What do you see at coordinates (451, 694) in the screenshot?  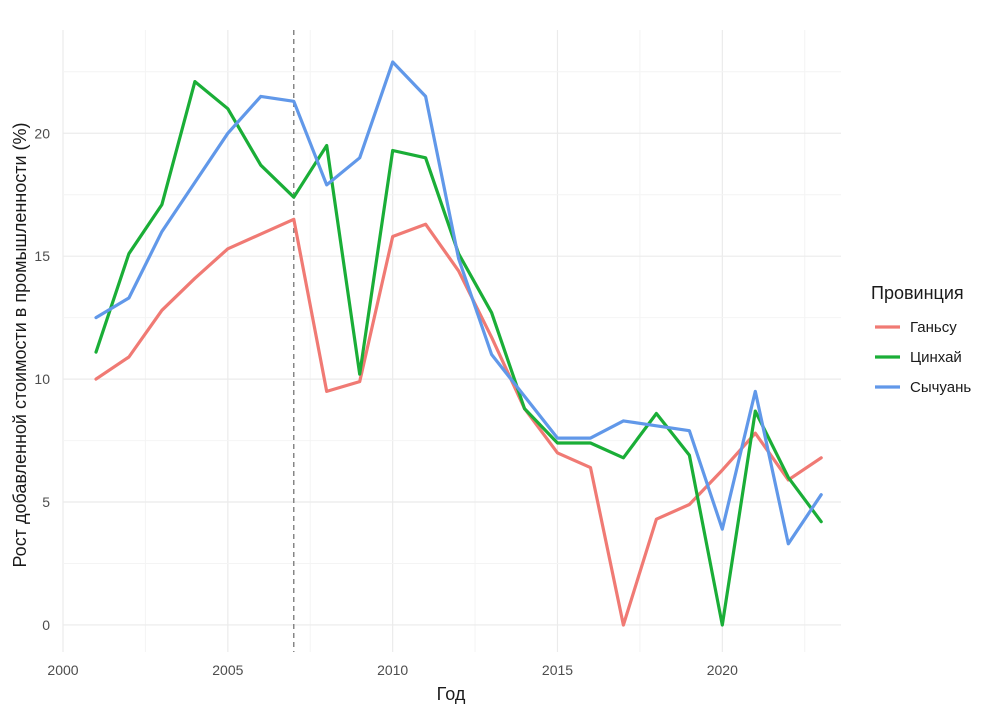 I see `x-axis-title: Год` at bounding box center [451, 694].